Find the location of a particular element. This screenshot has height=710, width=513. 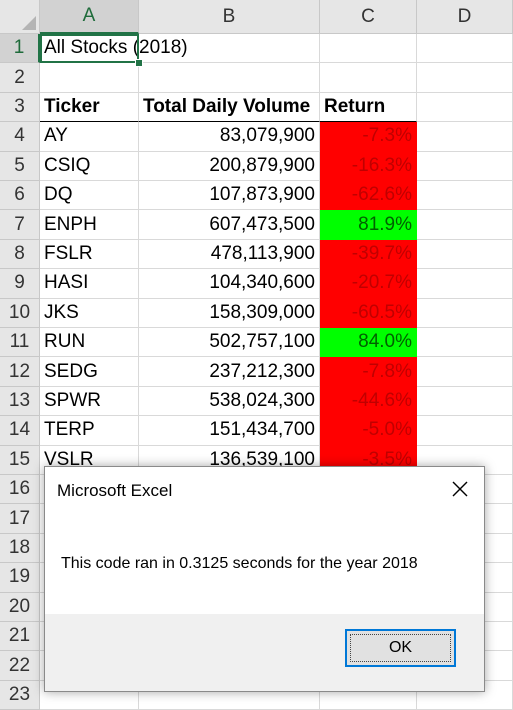

close-button is located at coordinates (460, 489).